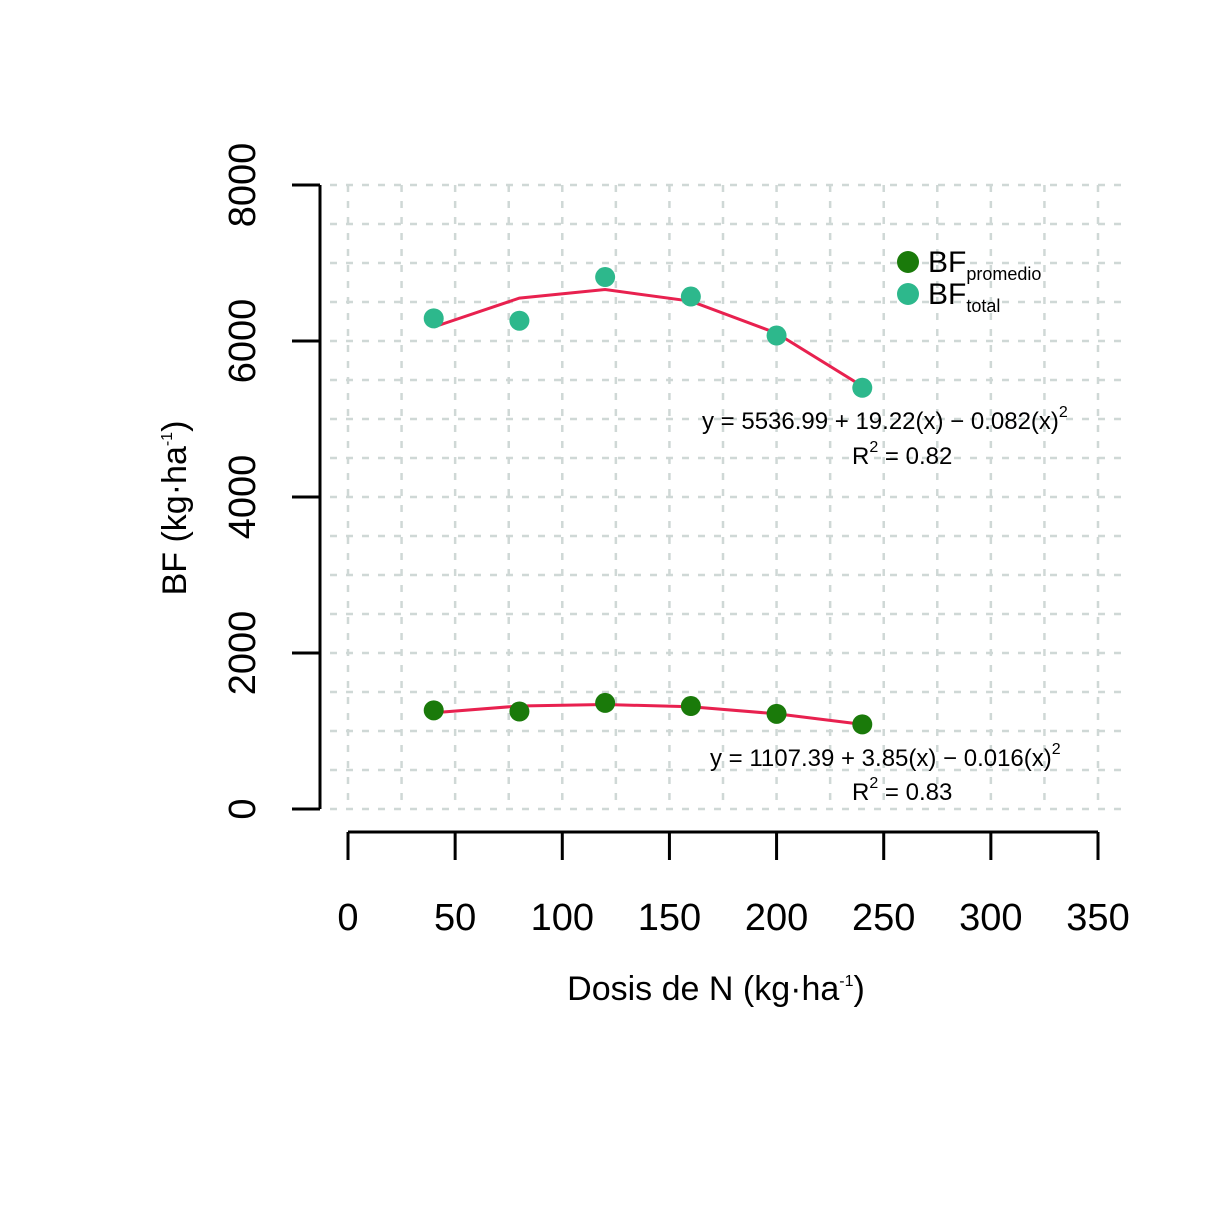  I want to click on y-tick-label: 2000, so click(243, 653).